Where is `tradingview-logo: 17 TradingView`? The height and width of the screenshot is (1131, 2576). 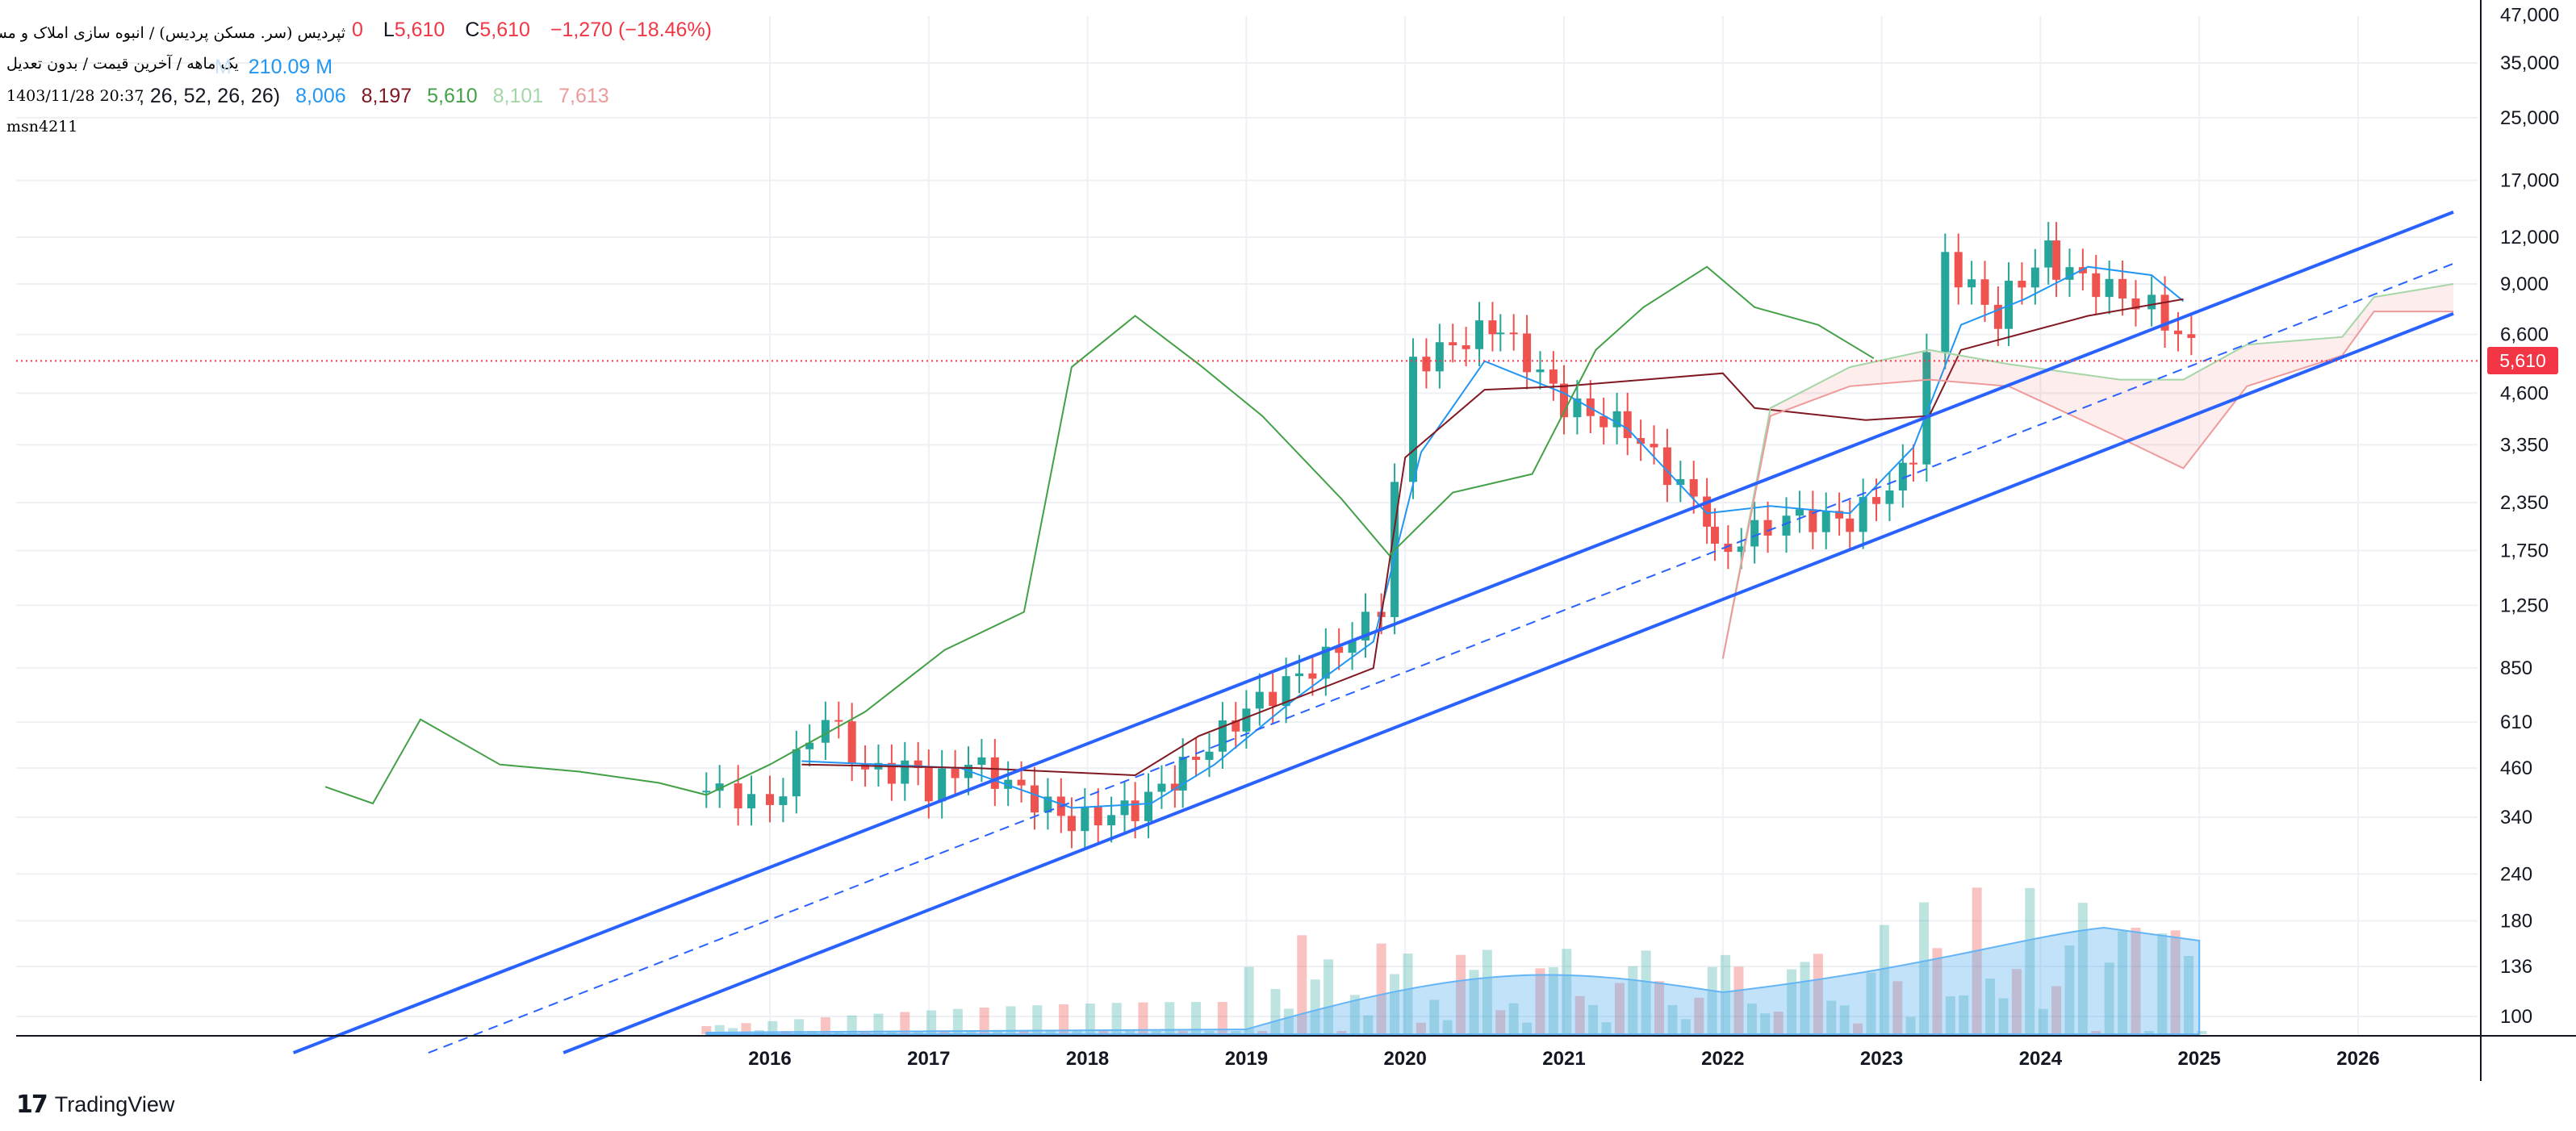
tradingview-logo: 17 TradingView is located at coordinates (95, 1105).